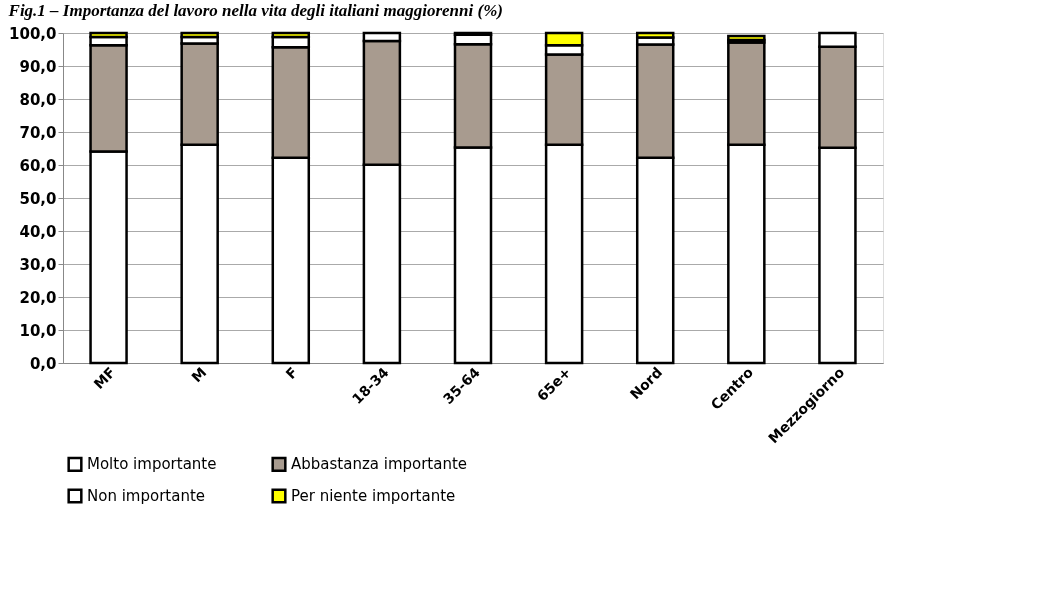 This screenshot has width=1043, height=601. I want to click on legend-label: Non importante, so click(146, 496).